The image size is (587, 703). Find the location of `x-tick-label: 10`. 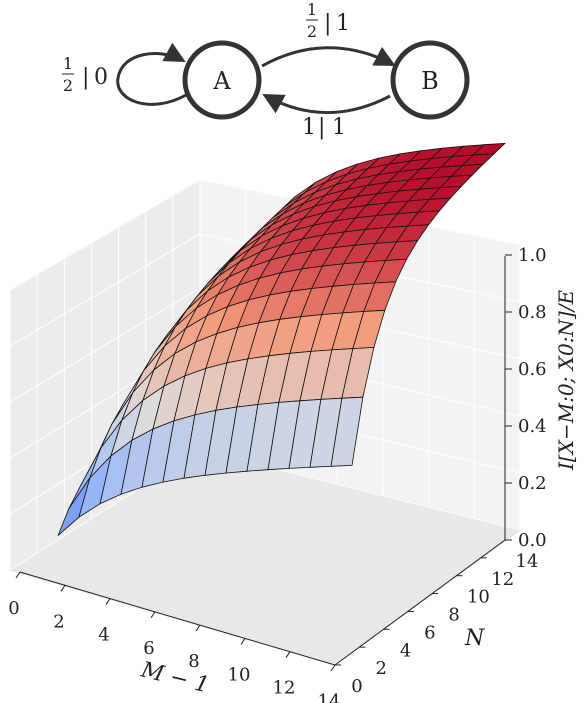

x-tick-label: 10 is located at coordinates (239, 674).